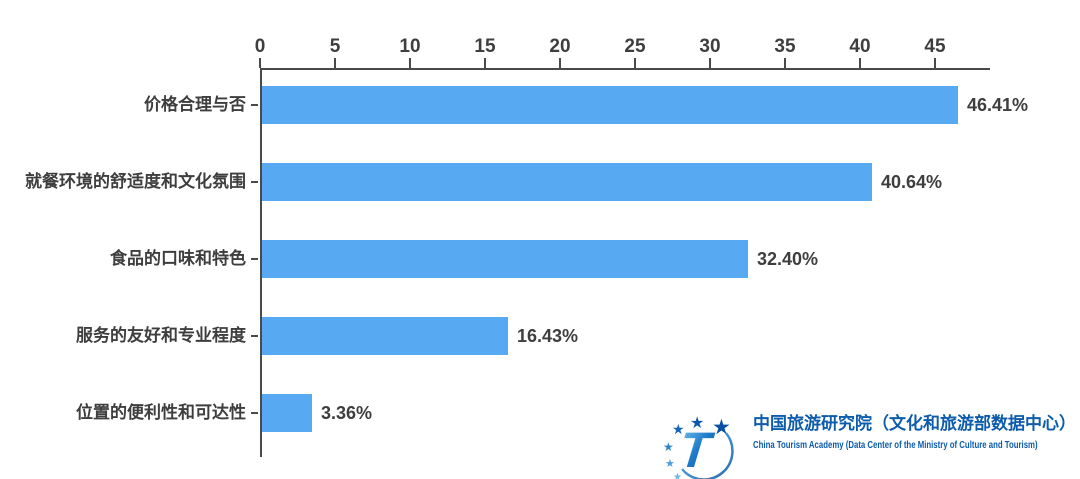  I want to click on x-tick-label: 35, so click(785, 46).